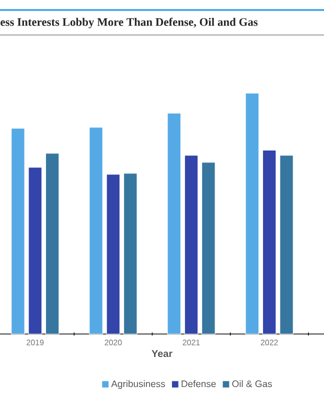 The image size is (324, 400). I want to click on legend-label: Agribusiness, so click(138, 385).